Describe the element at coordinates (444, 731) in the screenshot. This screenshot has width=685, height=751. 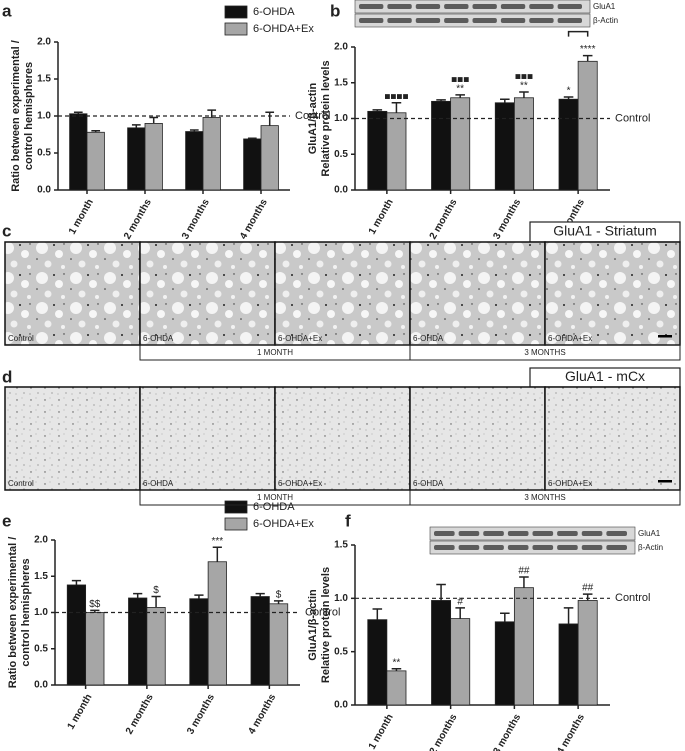
I see `x-tick-label: 2 months` at that location.